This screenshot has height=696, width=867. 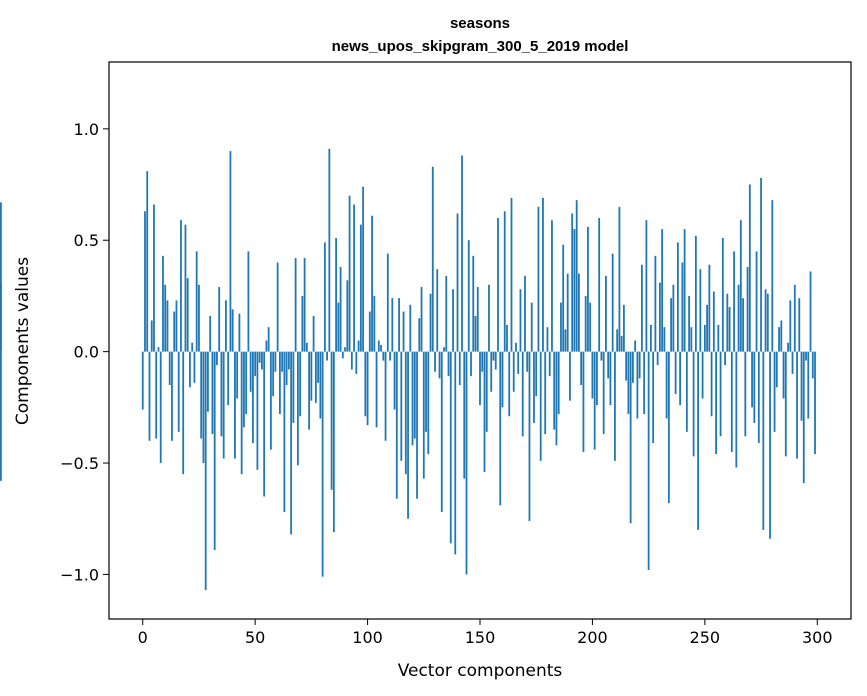 What do you see at coordinates (86, 352) in the screenshot?
I see `y-tick-label: 0.0` at bounding box center [86, 352].